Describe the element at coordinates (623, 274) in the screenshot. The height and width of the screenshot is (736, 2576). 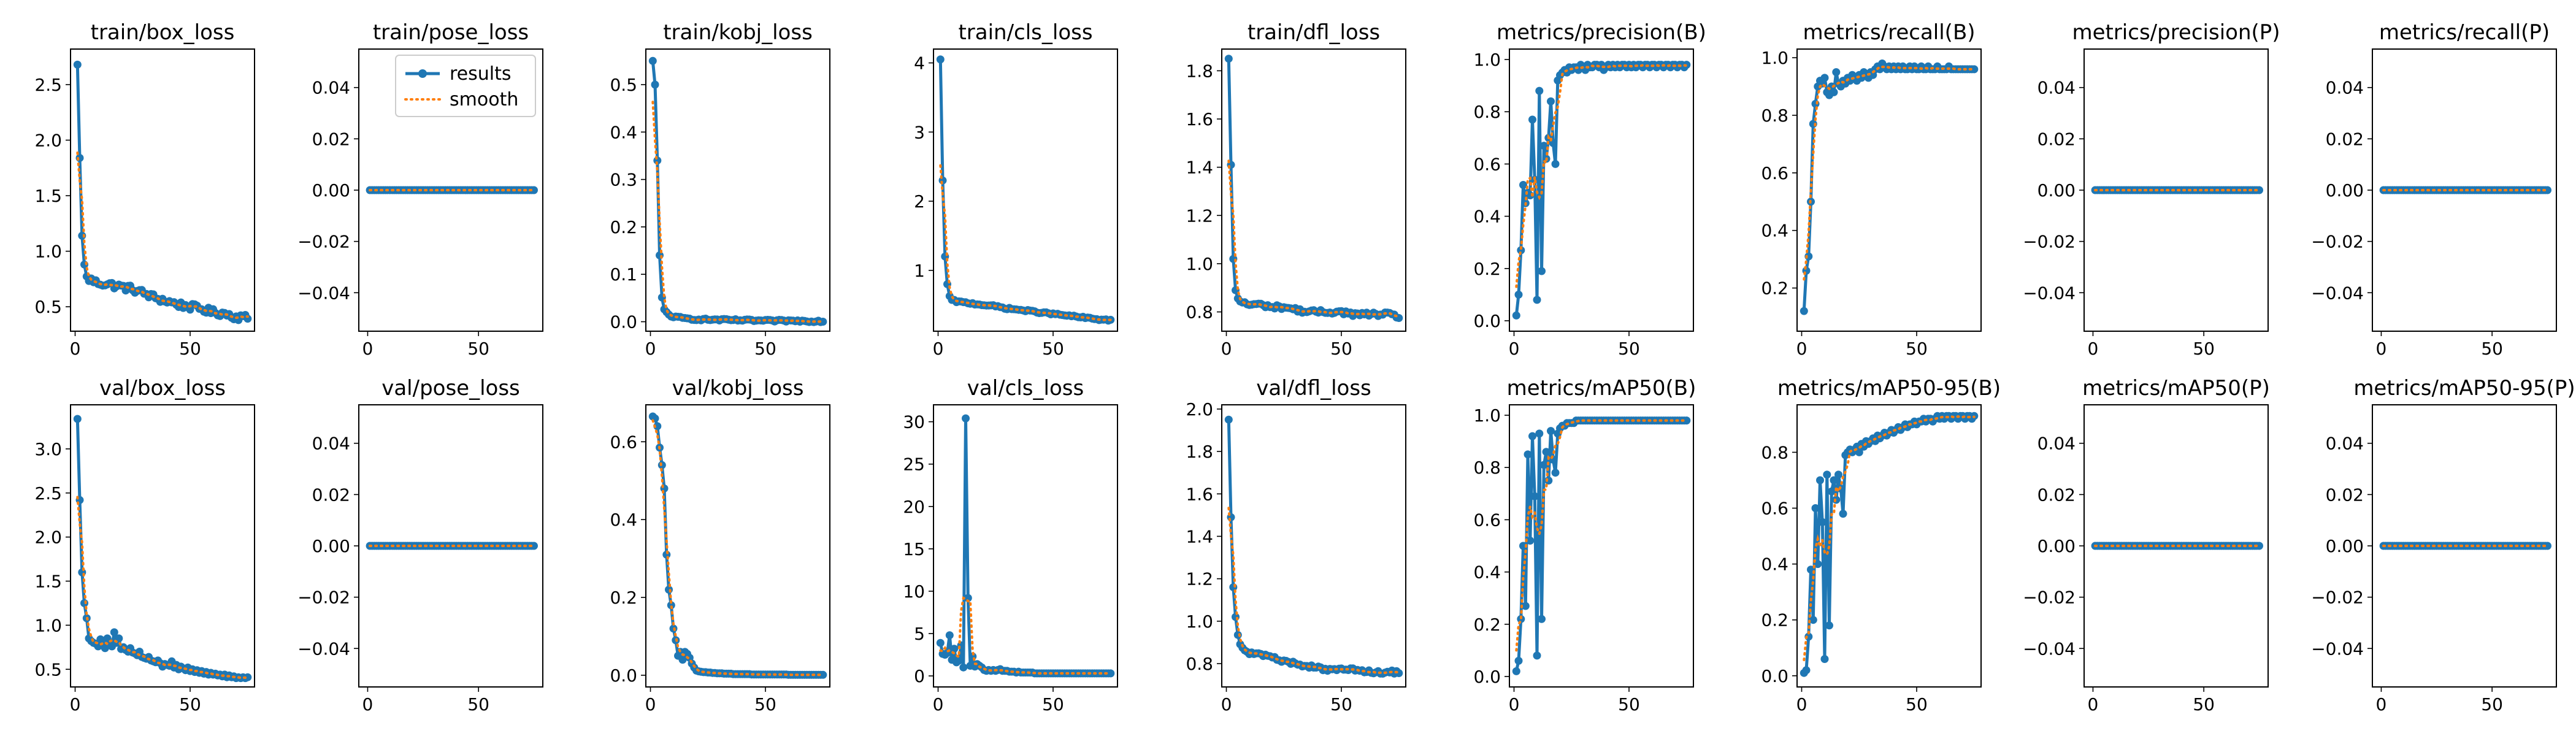
I see `y-tick-label: 0.1` at that location.